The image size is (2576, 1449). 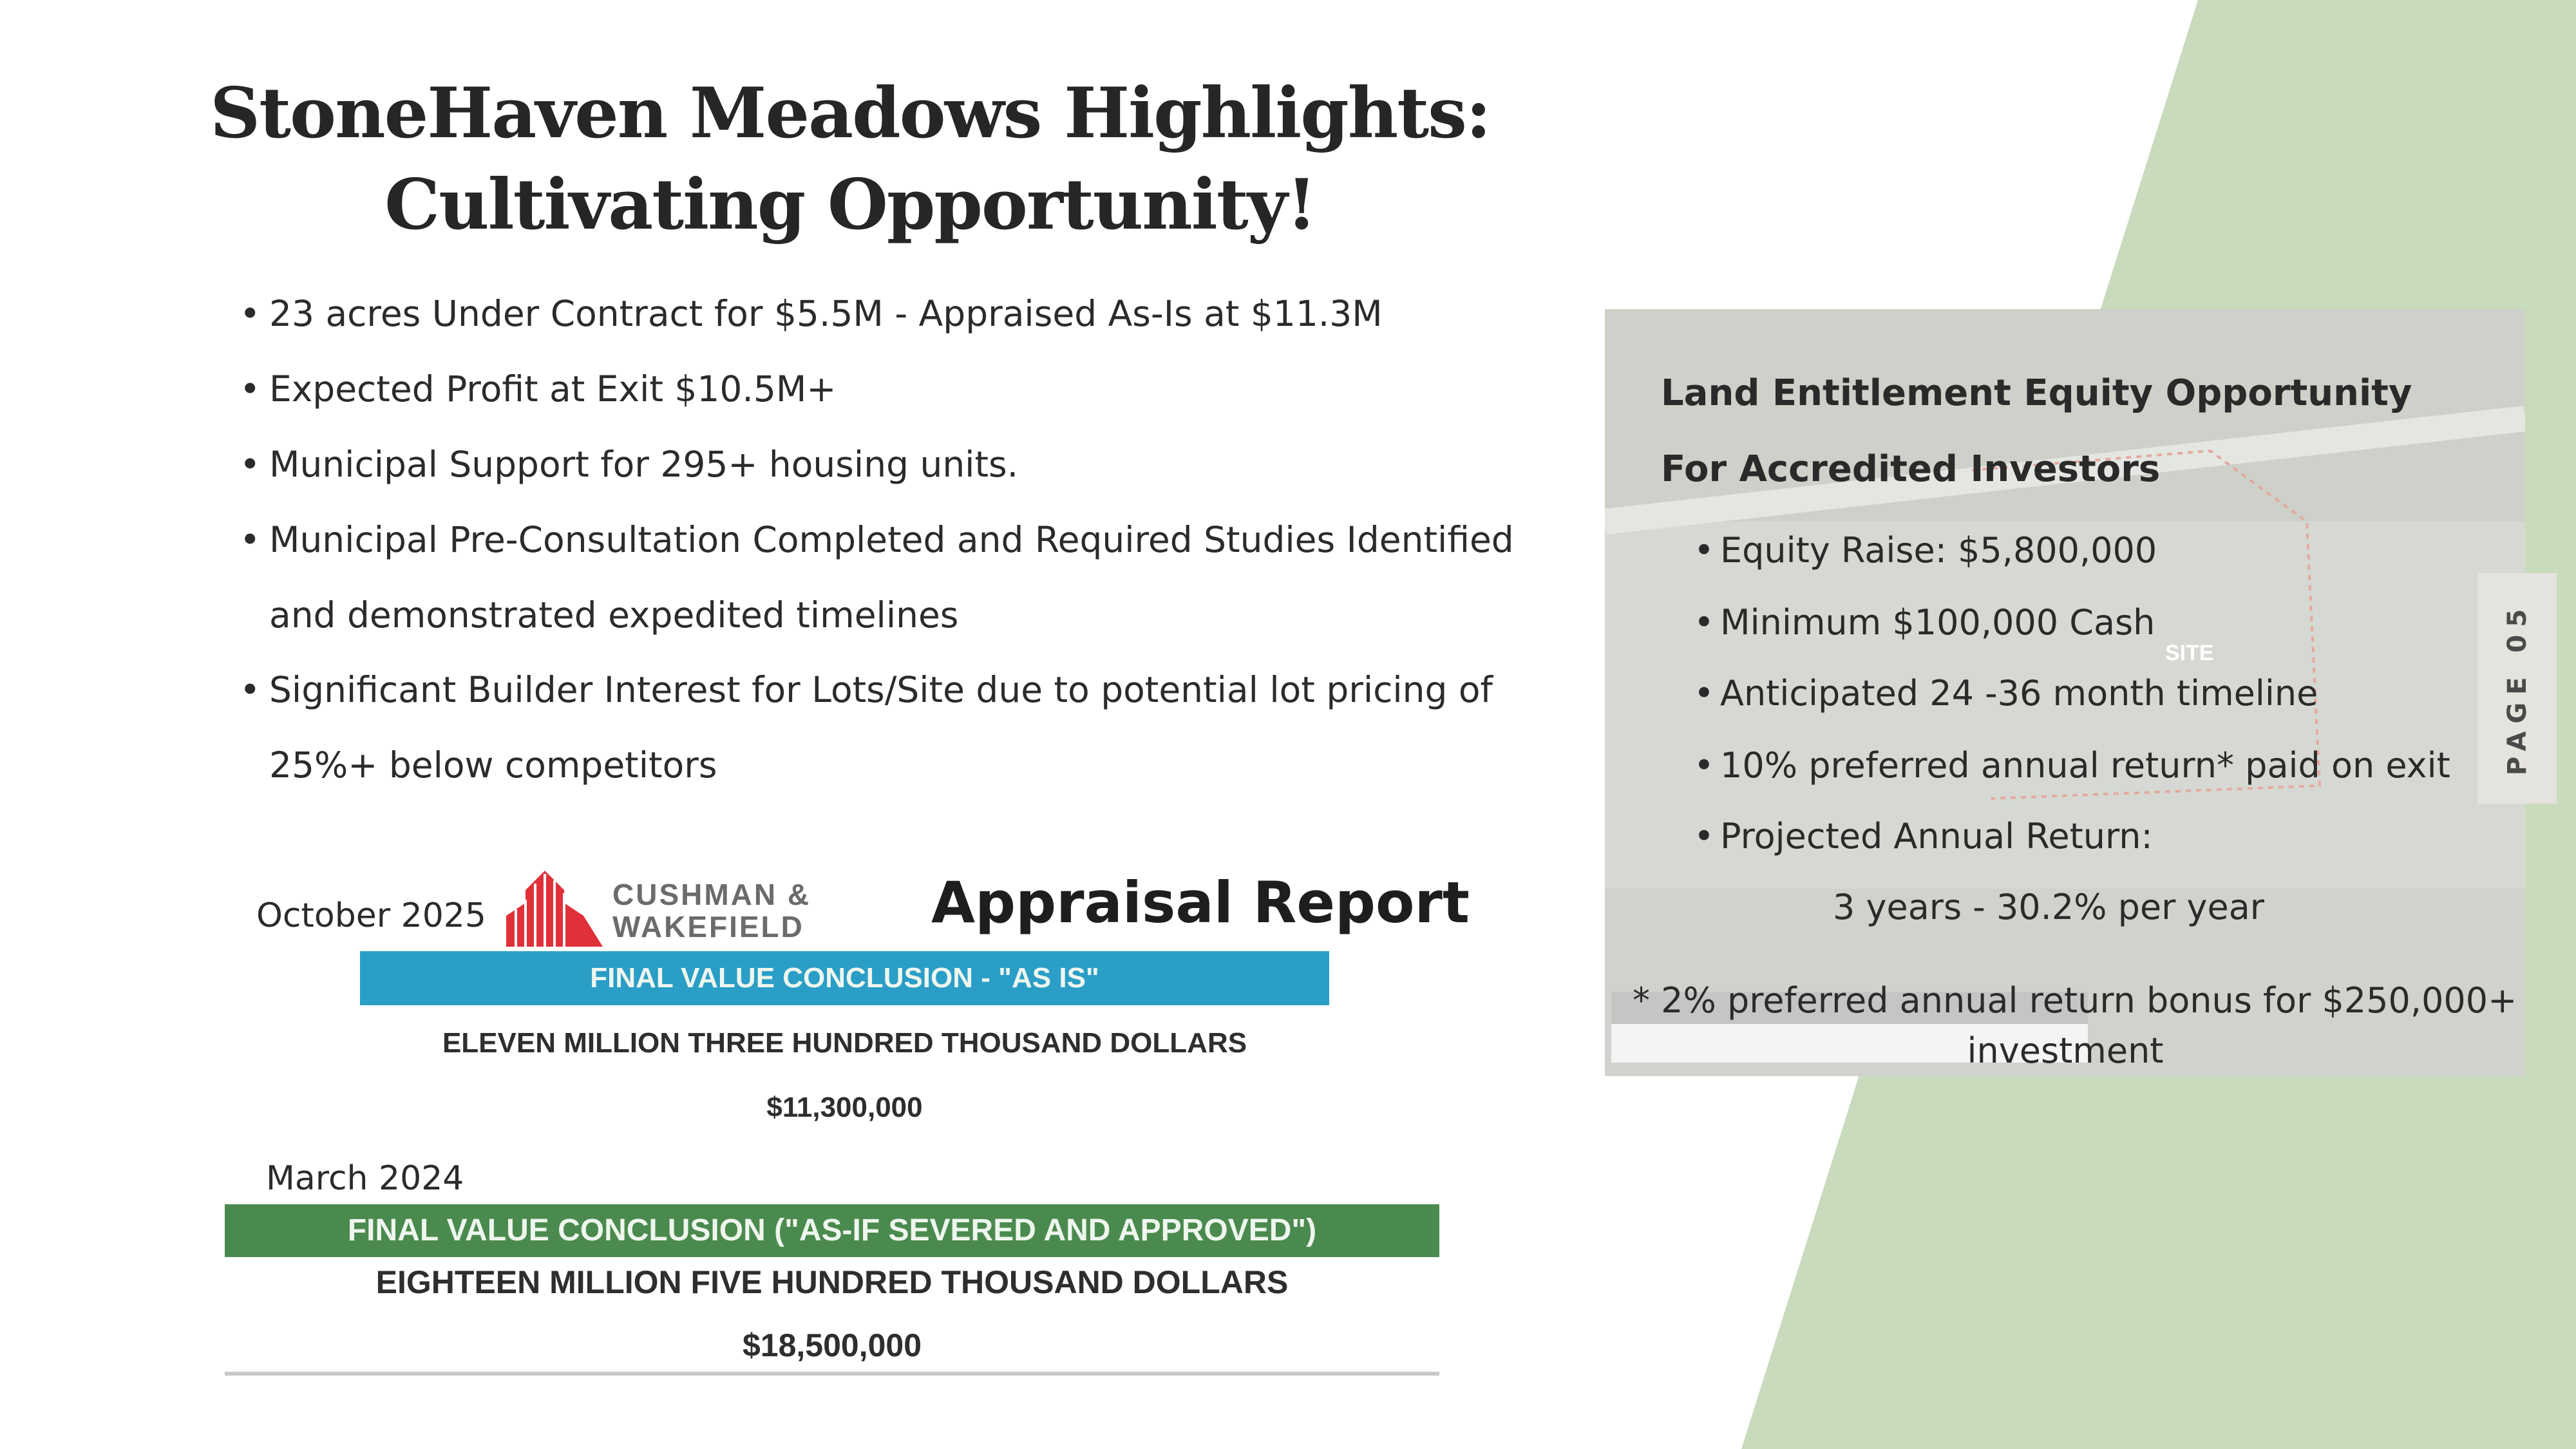 I want to click on appraisal-report-heading: Appraisal Report, so click(x=1200, y=903).